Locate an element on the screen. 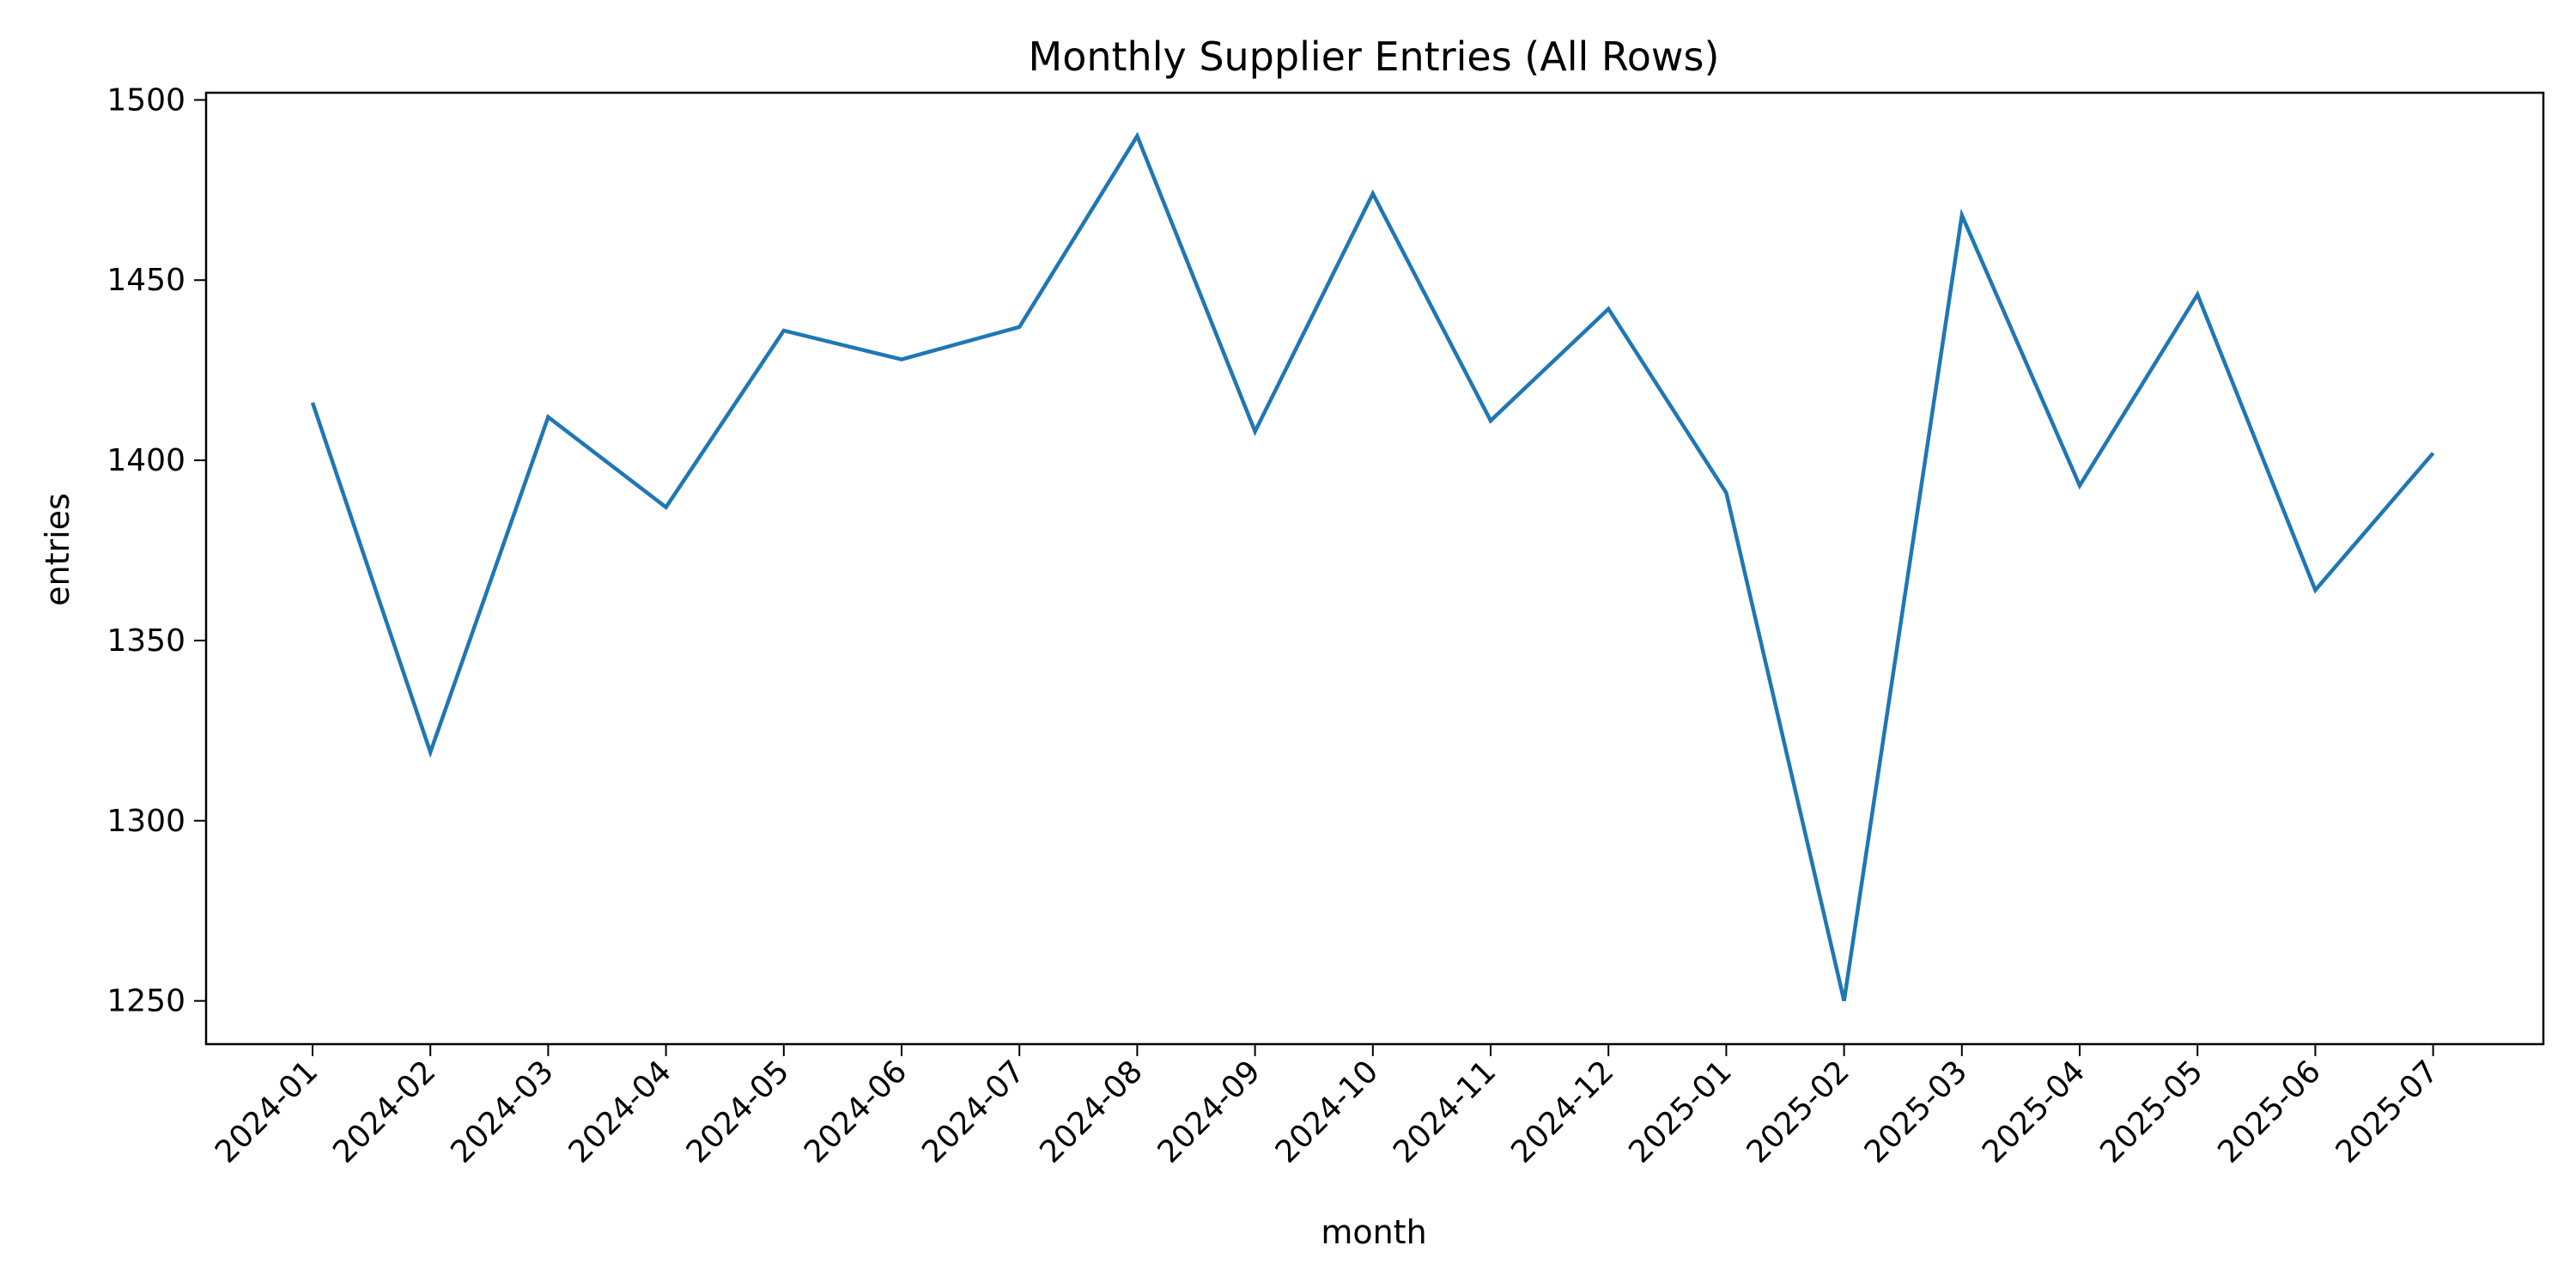 The height and width of the screenshot is (1288, 2576). x-axis-label: month is located at coordinates (1374, 1232).